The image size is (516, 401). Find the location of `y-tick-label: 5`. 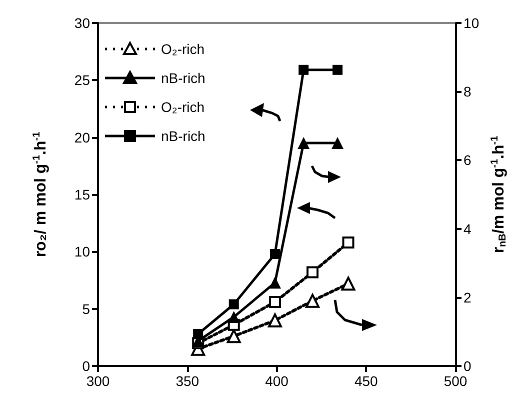

y-tick-label: 5 is located at coordinates (86, 308).